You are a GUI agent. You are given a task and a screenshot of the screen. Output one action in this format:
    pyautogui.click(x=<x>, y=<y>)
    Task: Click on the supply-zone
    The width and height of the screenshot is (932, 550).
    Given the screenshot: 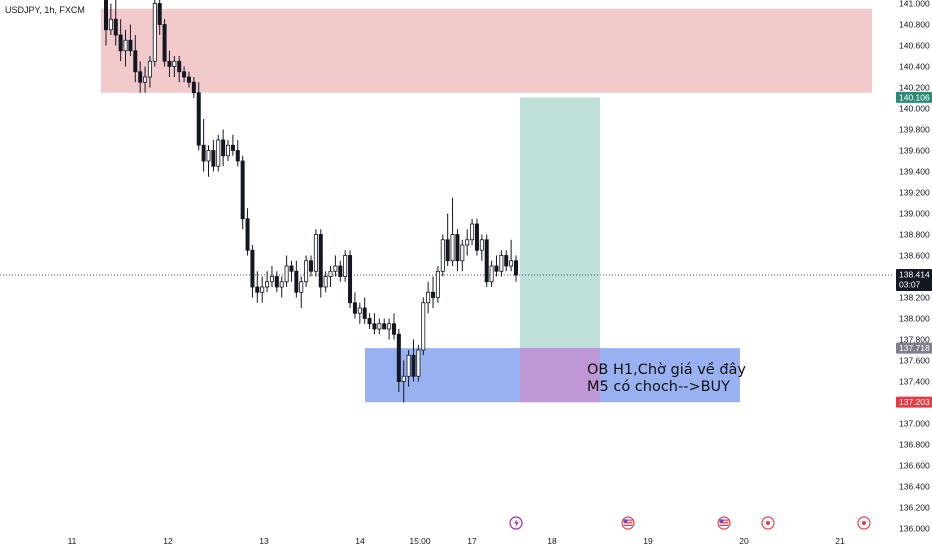 What is the action you would take?
    pyautogui.click(x=486, y=50)
    